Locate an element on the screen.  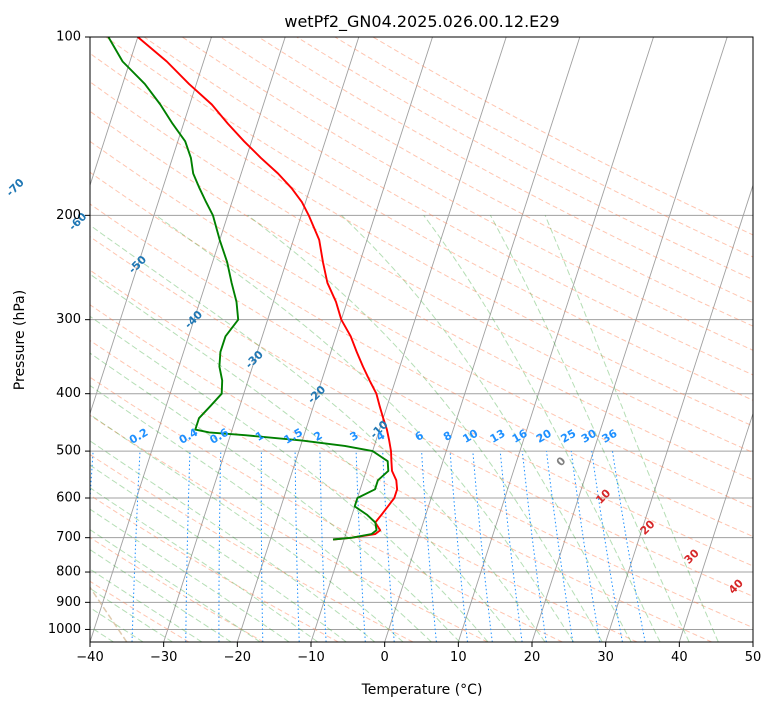
y-tick-label: 300 is located at coordinates (68, 319).